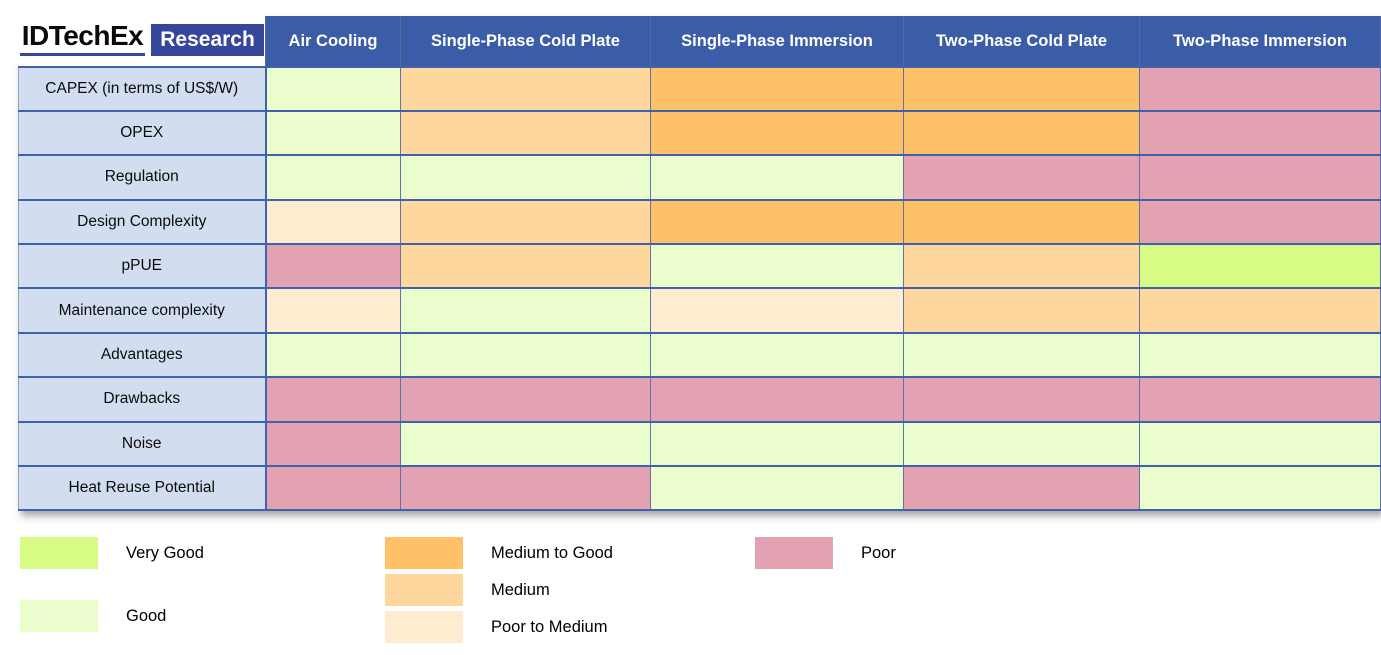 The height and width of the screenshot is (655, 1381). I want to click on legend-swatch-poor_to_medium, so click(424, 627).